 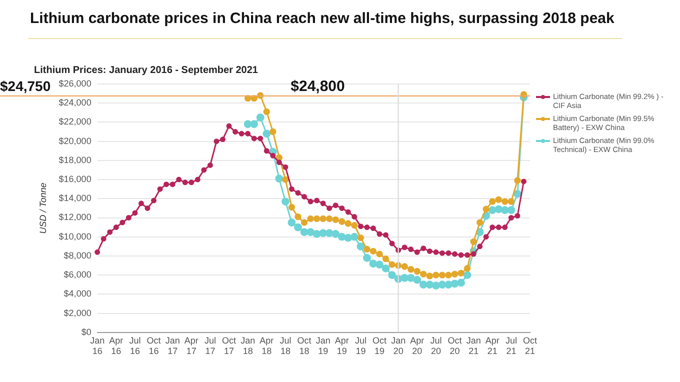 What do you see at coordinates (43, 208) in the screenshot?
I see `y-axis-title: USD / Tonne` at bounding box center [43, 208].